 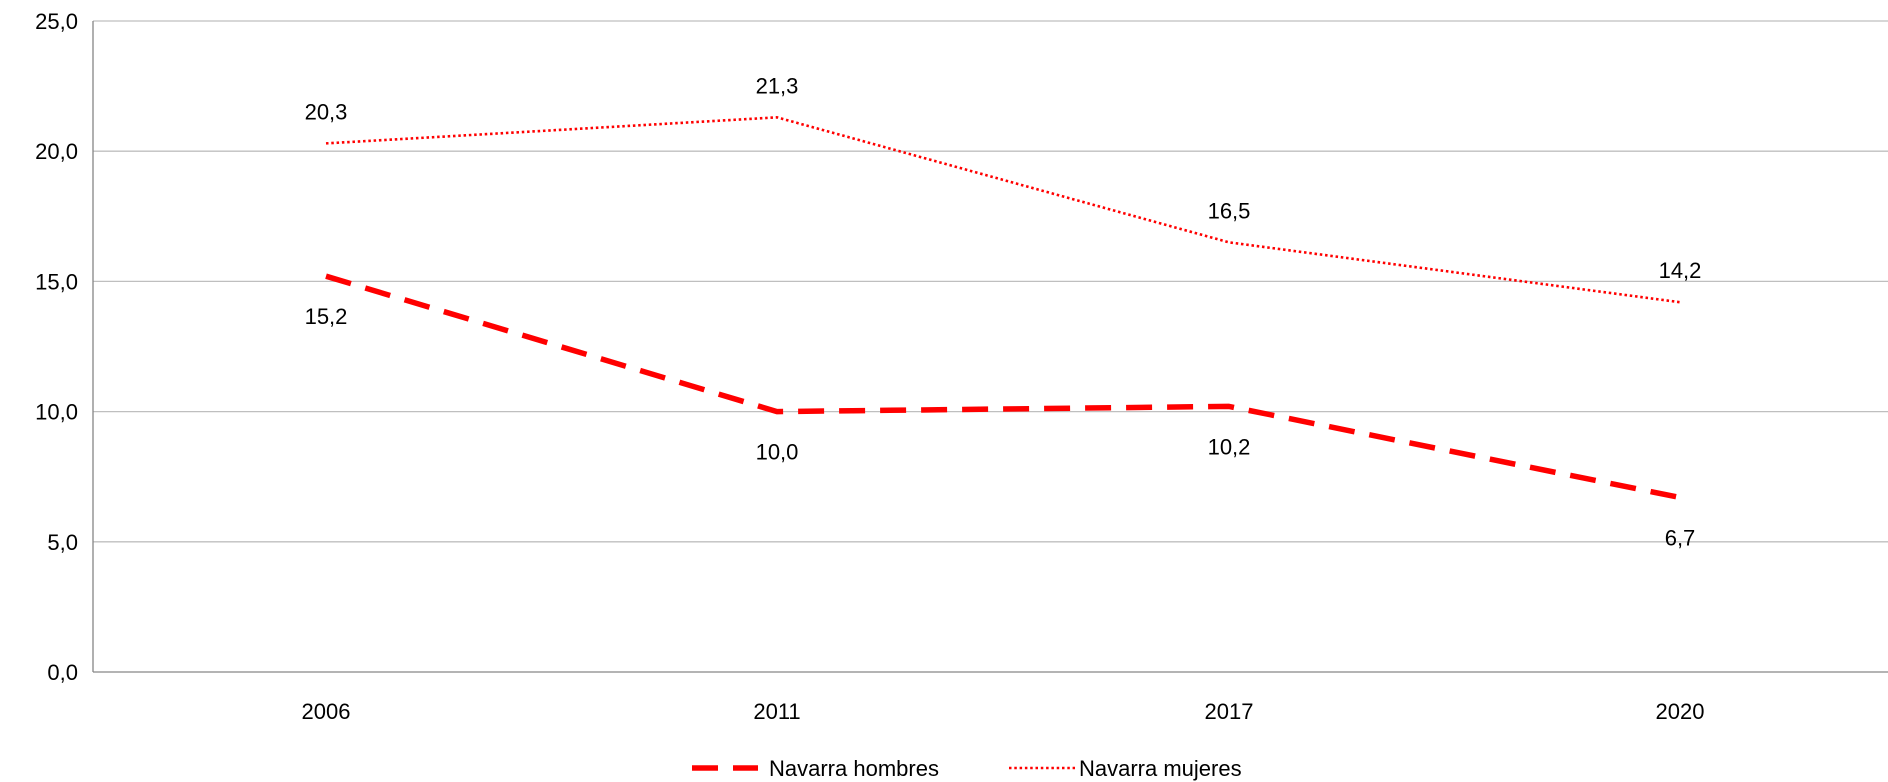 I want to click on legend-label-1: Navarra hombres, so click(x=854, y=768).